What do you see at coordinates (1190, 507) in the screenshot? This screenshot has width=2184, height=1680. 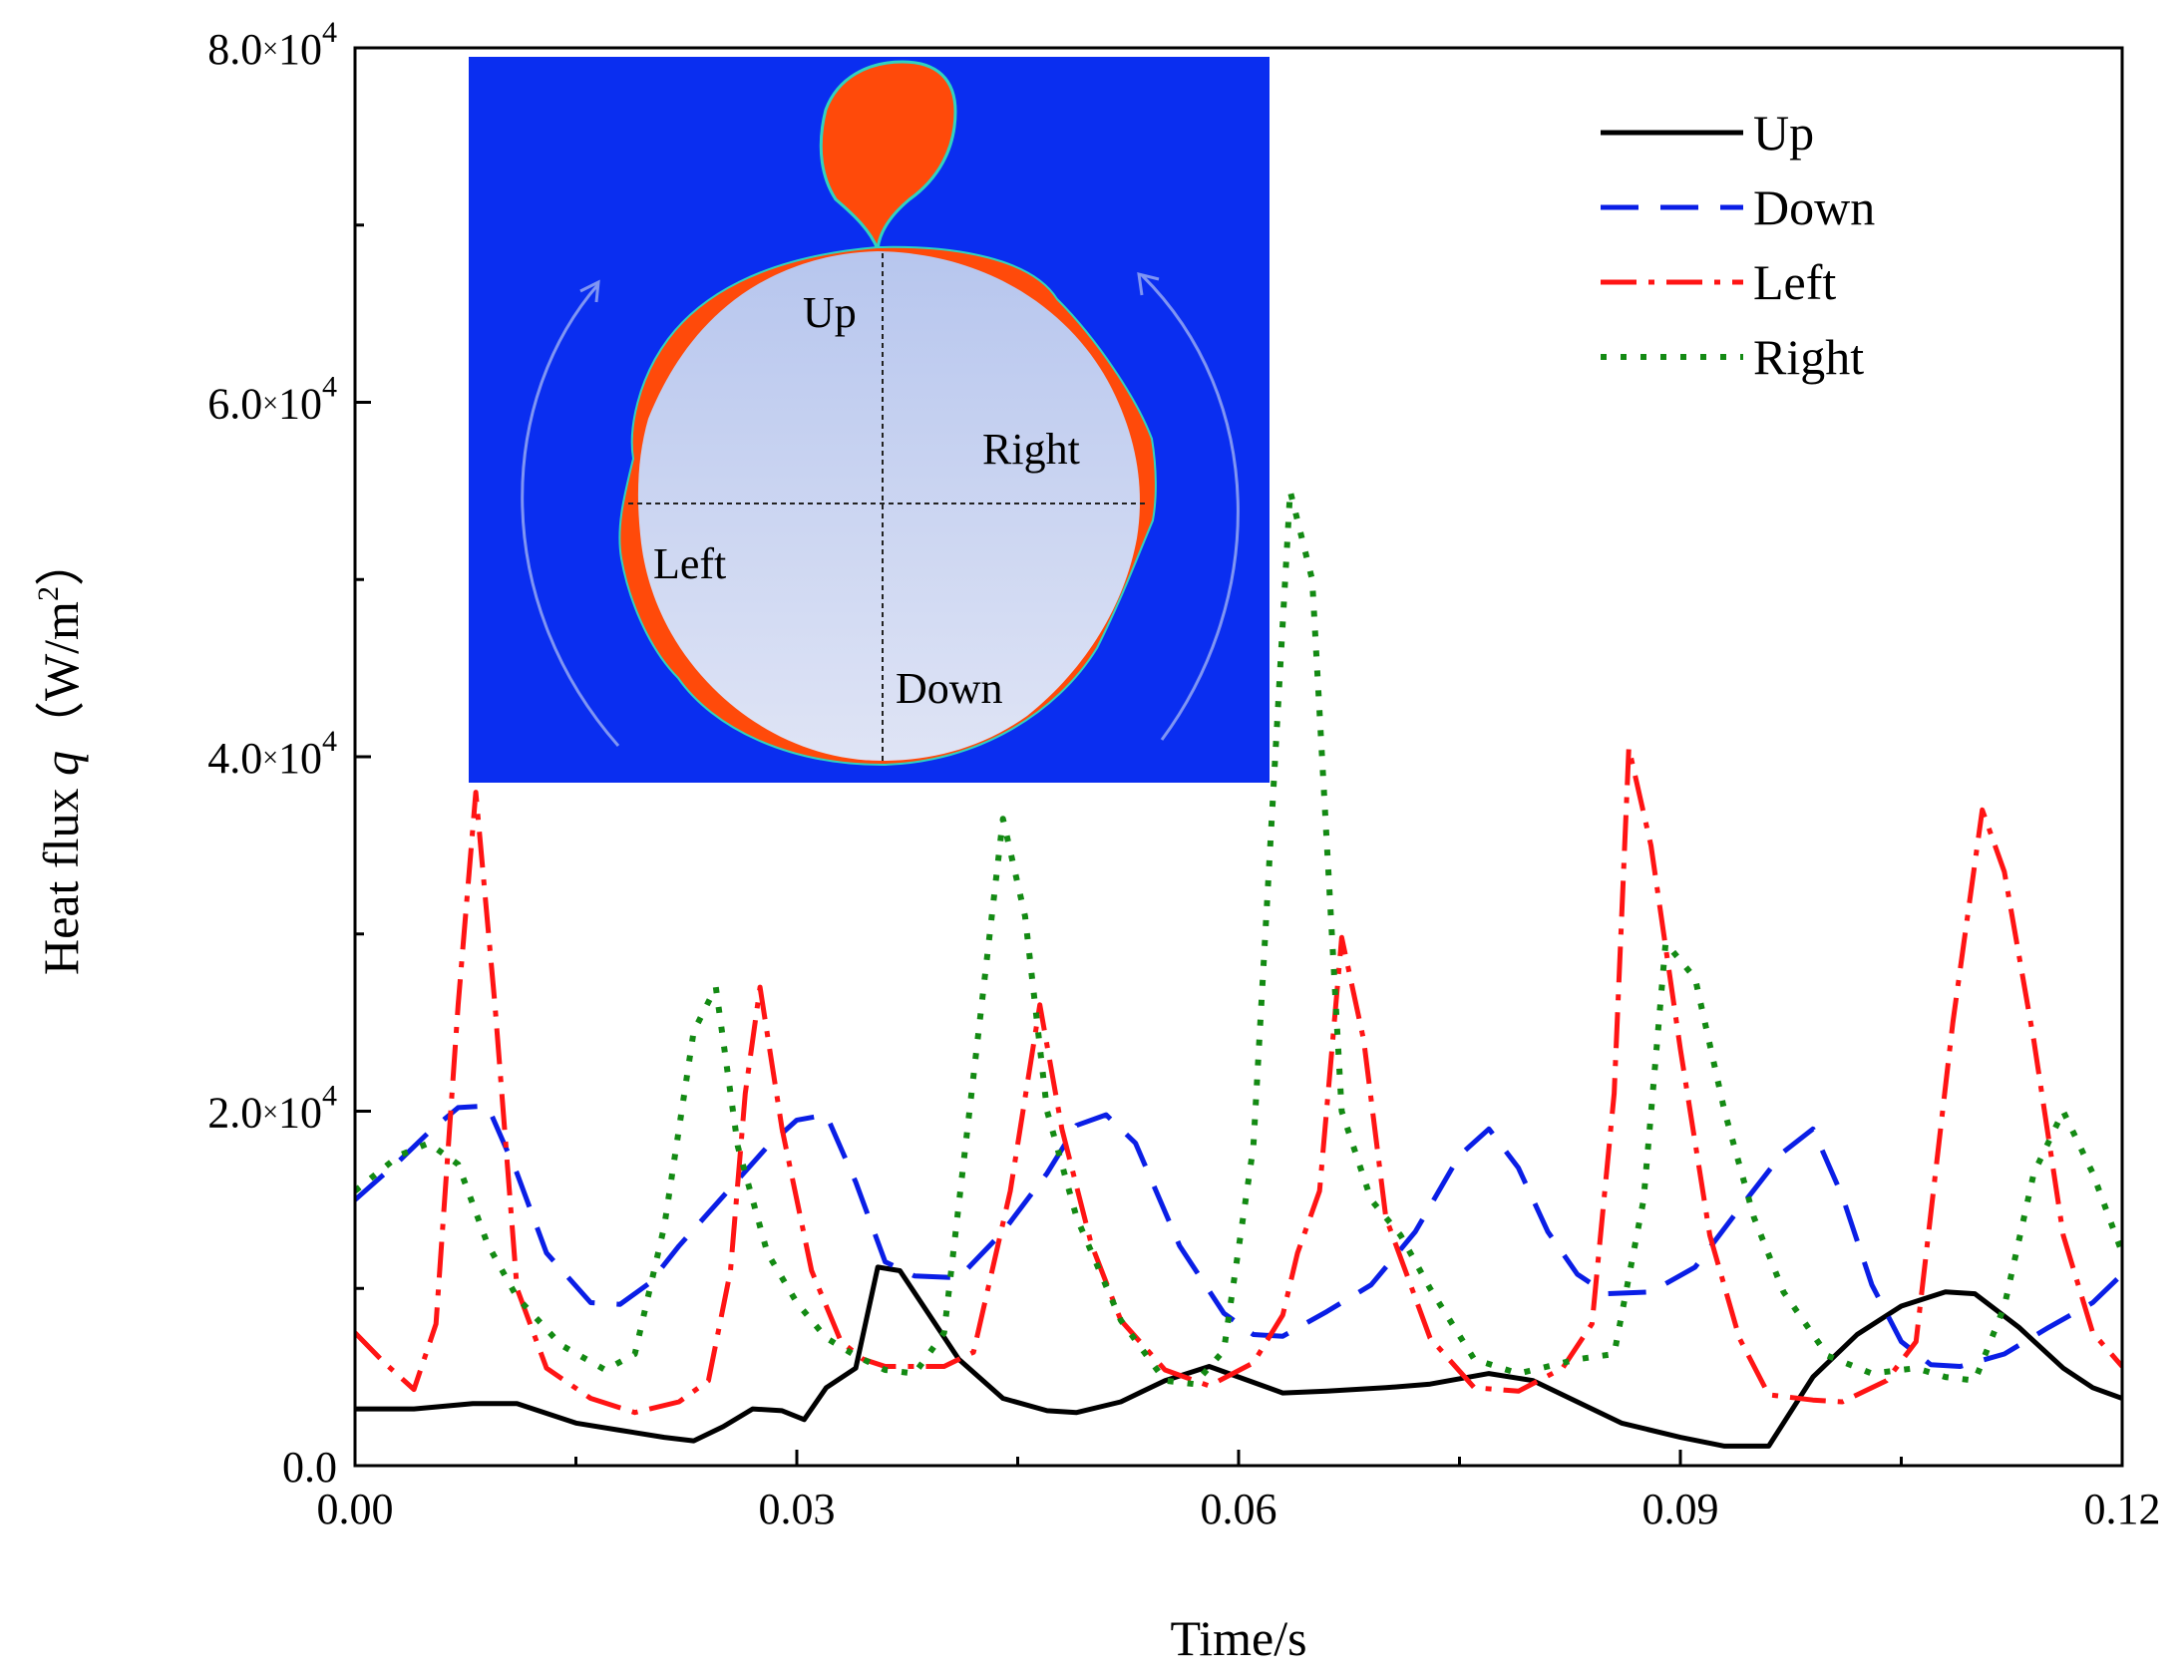 I see `right-flow-arrow` at bounding box center [1190, 507].